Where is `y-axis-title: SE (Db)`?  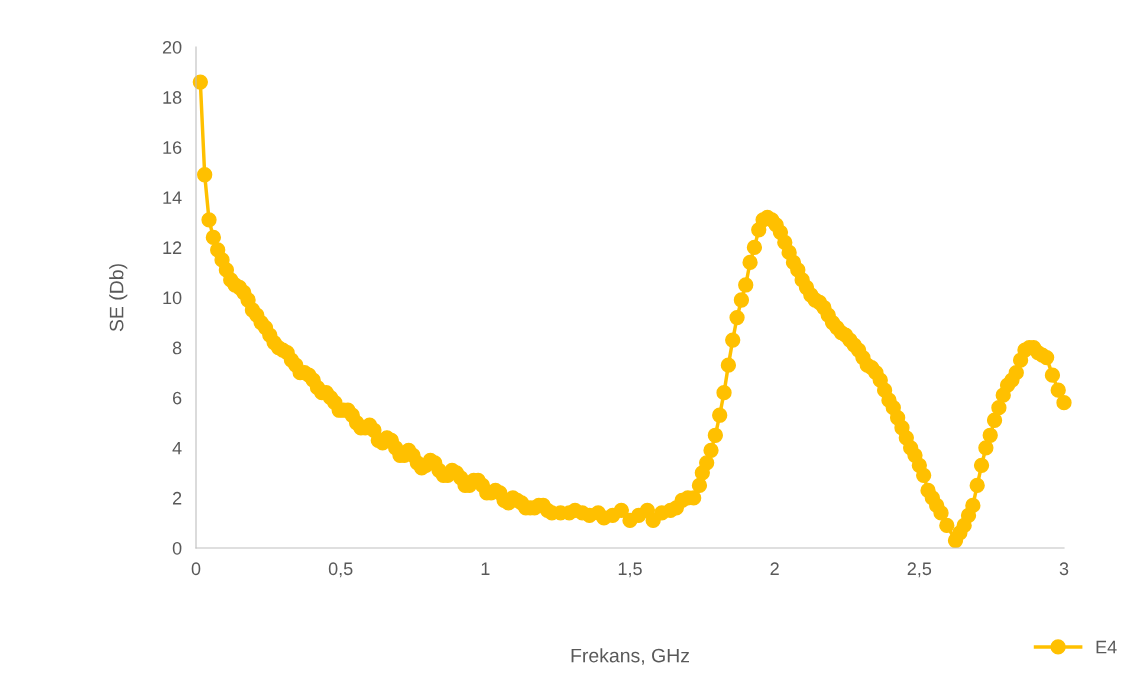
y-axis-title: SE (Db) is located at coordinates (118, 298).